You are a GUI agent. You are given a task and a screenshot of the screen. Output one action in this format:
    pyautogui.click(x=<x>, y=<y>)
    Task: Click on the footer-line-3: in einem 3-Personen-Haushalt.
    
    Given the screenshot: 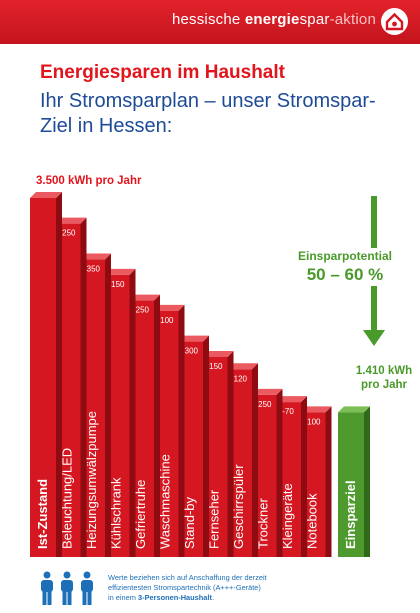 What is the action you would take?
    pyautogui.click(x=223, y=598)
    